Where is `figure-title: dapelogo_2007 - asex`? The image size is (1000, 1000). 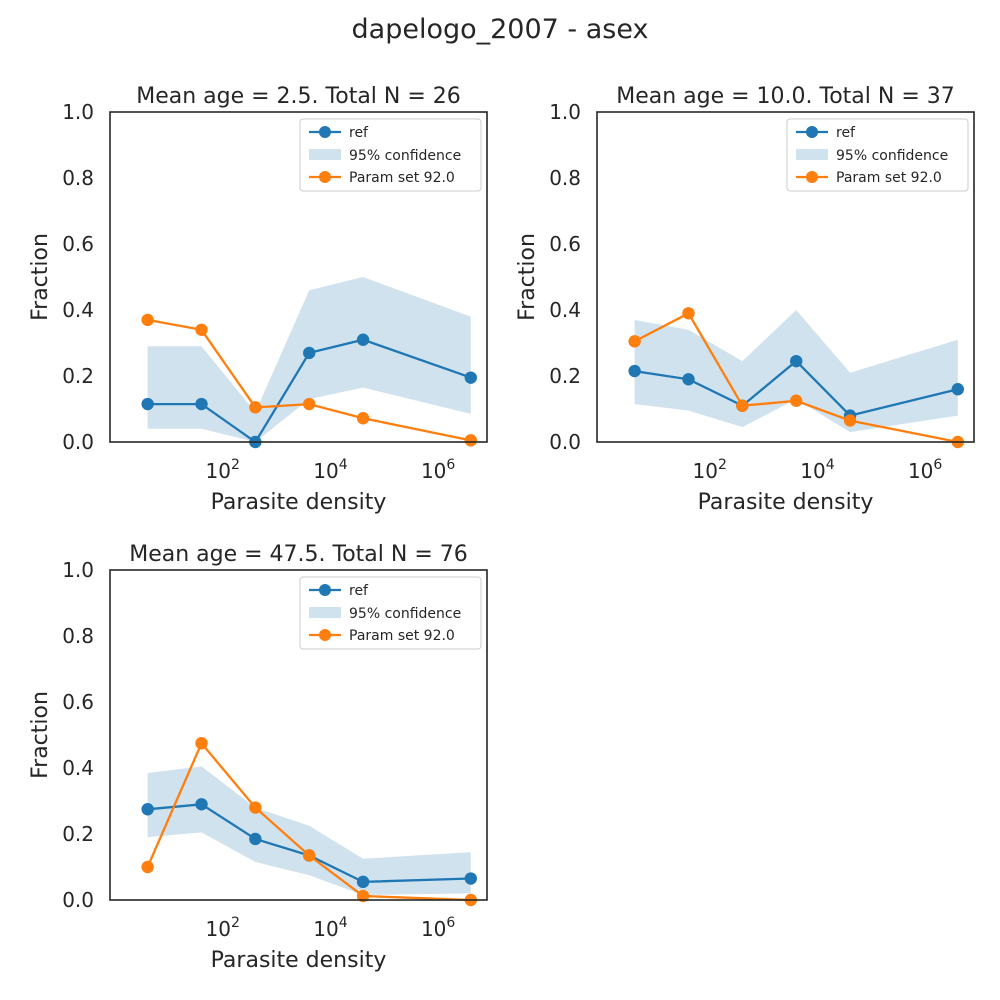
figure-title: dapelogo_2007 - asex is located at coordinates (500, 29).